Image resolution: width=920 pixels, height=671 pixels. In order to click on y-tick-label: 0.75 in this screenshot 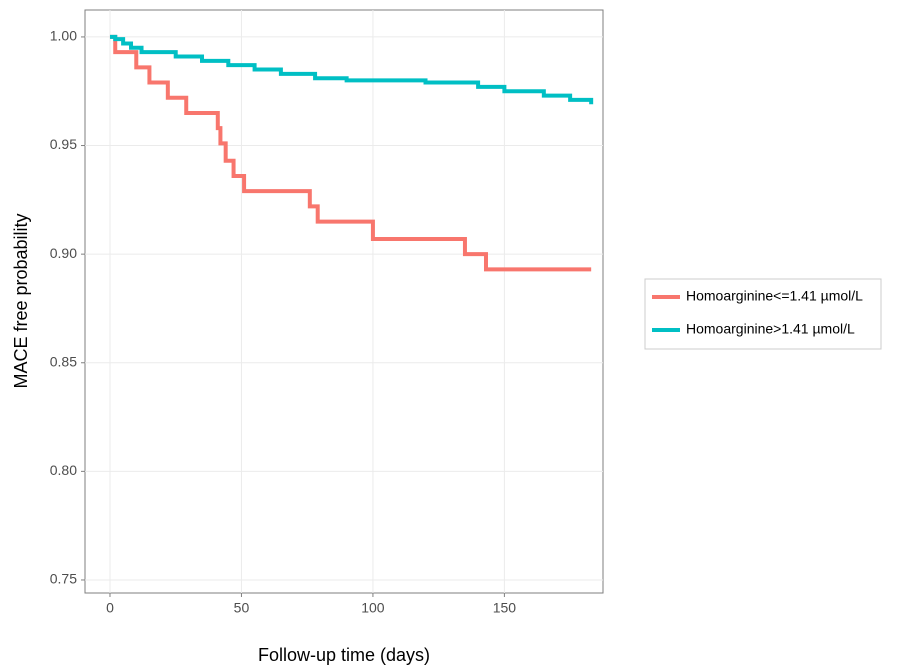, I will do `click(63, 579)`.